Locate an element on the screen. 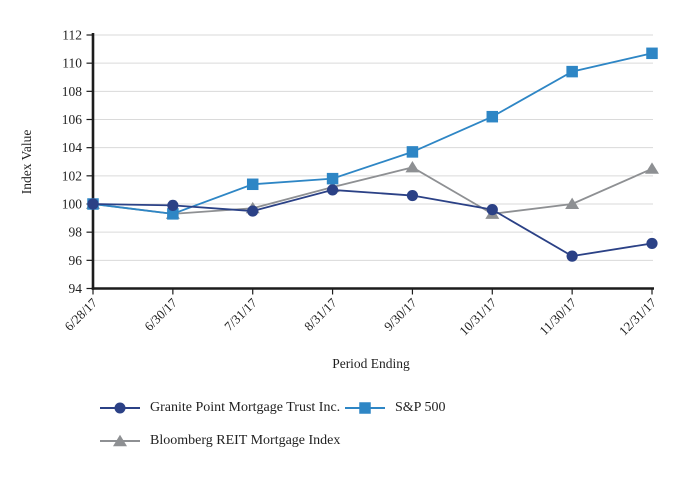 The width and height of the screenshot is (682, 480). svg-text: 102 is located at coordinates (72, 175).